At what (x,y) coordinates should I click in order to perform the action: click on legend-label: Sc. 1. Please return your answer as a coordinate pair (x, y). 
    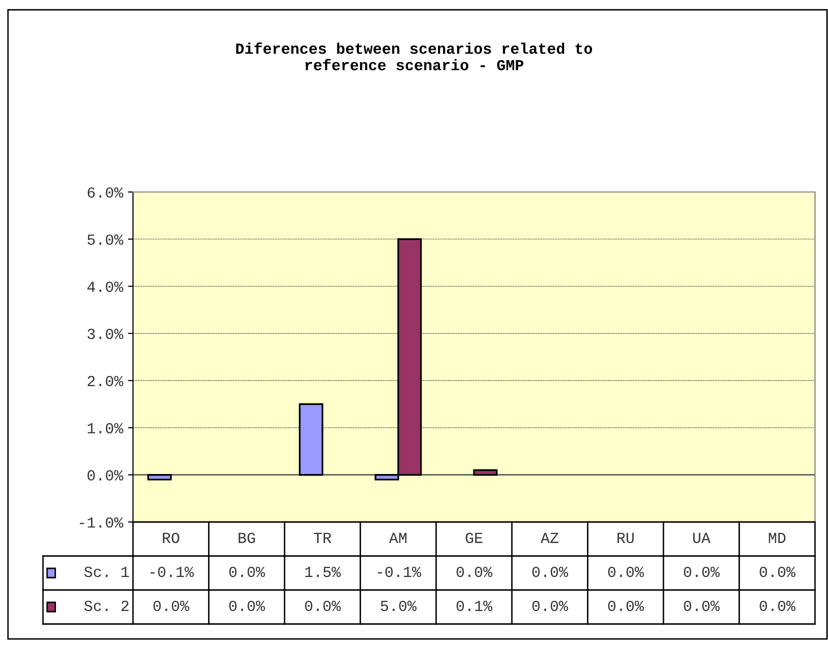
    Looking at the image, I should click on (106, 572).